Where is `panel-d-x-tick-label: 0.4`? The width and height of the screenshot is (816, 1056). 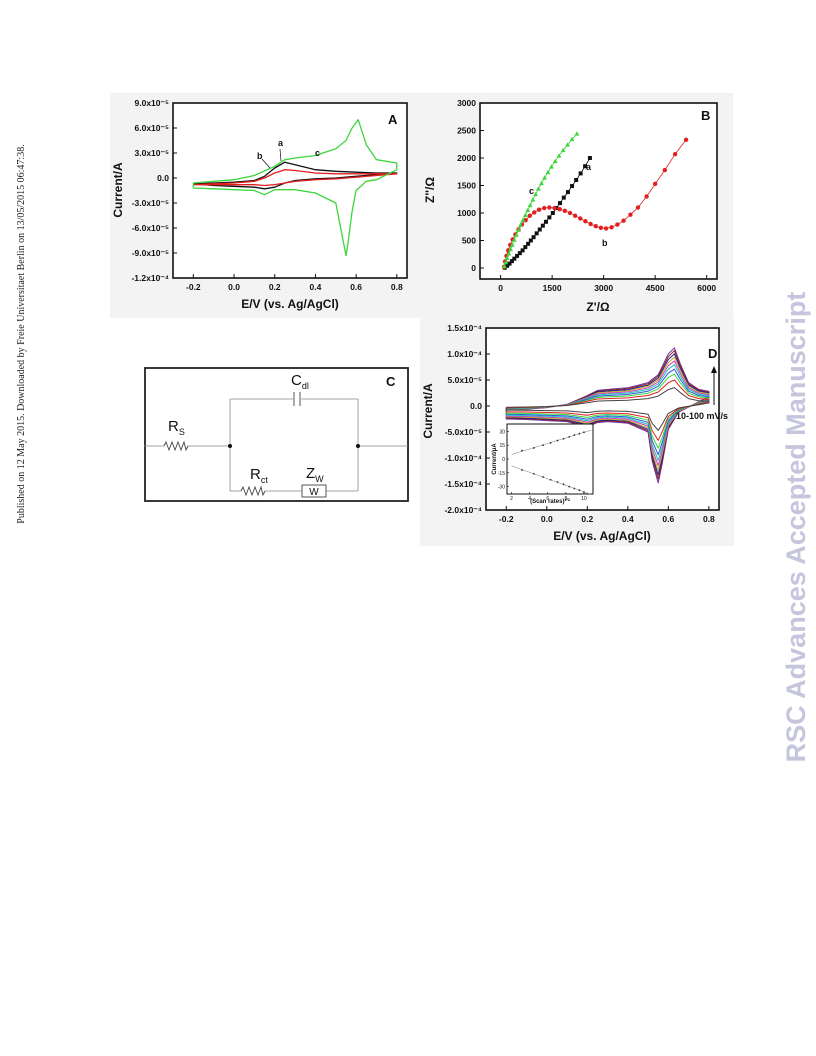
panel-d-x-tick-label: 0.4 is located at coordinates (628, 519).